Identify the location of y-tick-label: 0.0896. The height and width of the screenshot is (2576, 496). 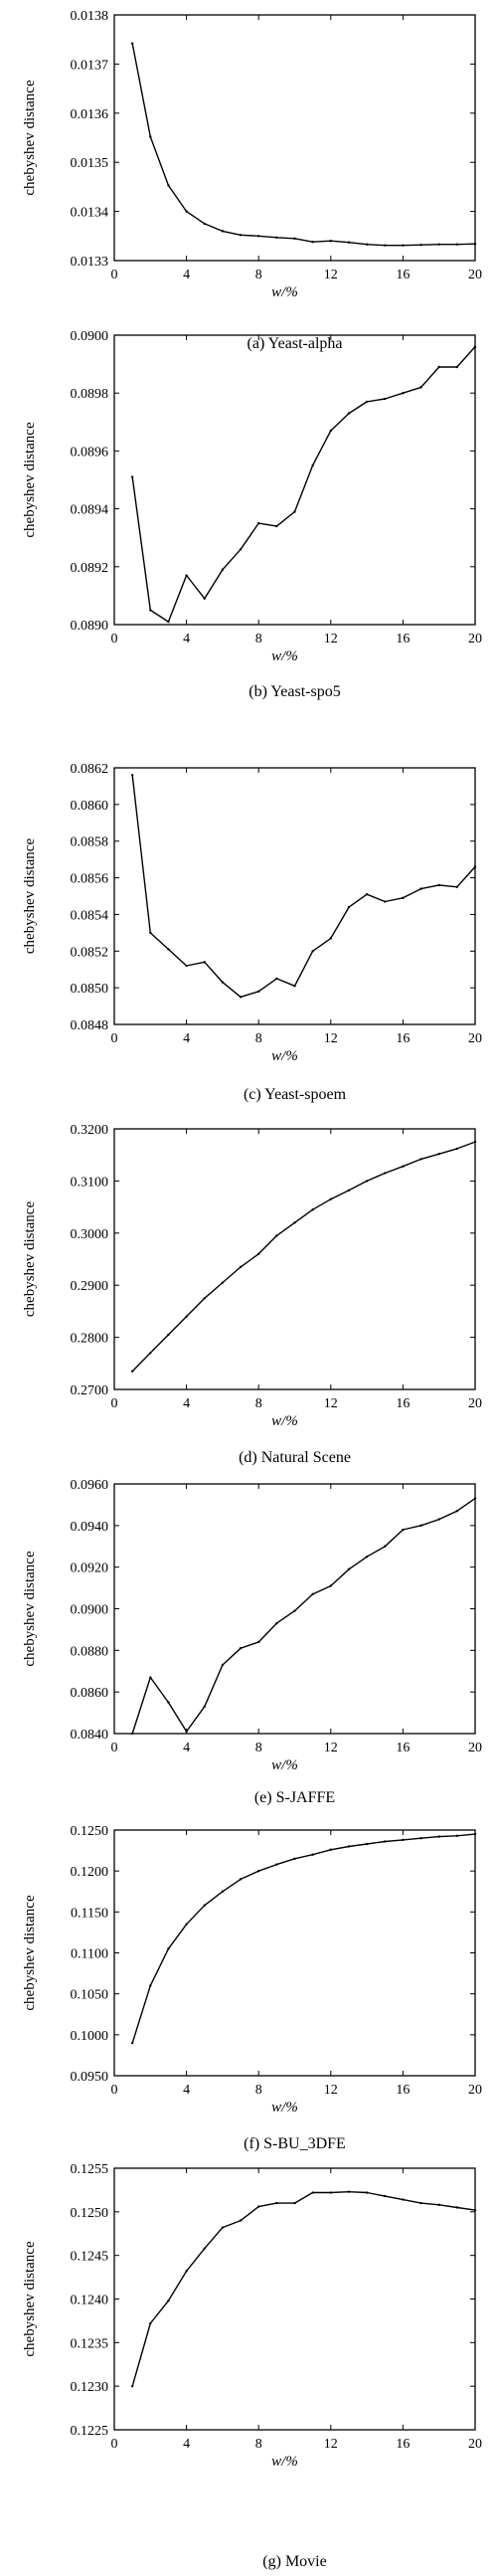
(90, 452).